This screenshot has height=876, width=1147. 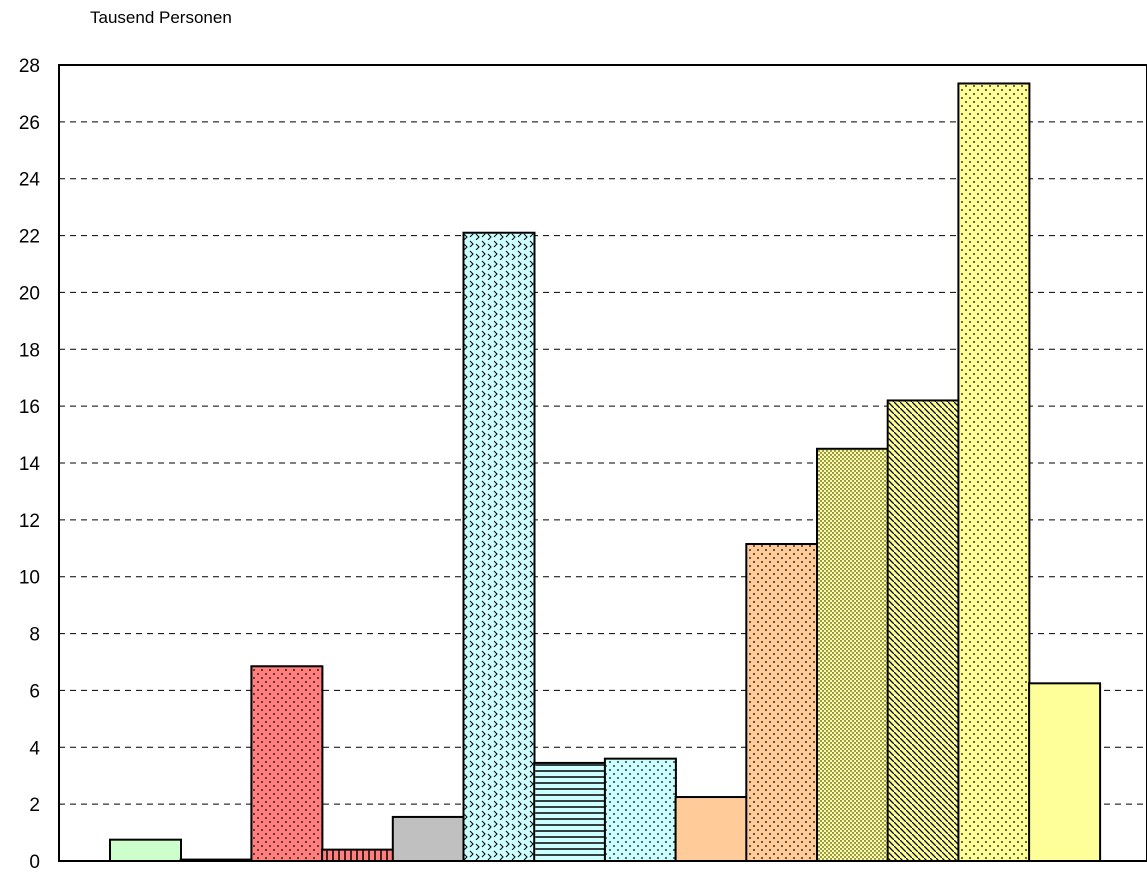 What do you see at coordinates (34, 748) in the screenshot?
I see `y-tick-label: 4` at bounding box center [34, 748].